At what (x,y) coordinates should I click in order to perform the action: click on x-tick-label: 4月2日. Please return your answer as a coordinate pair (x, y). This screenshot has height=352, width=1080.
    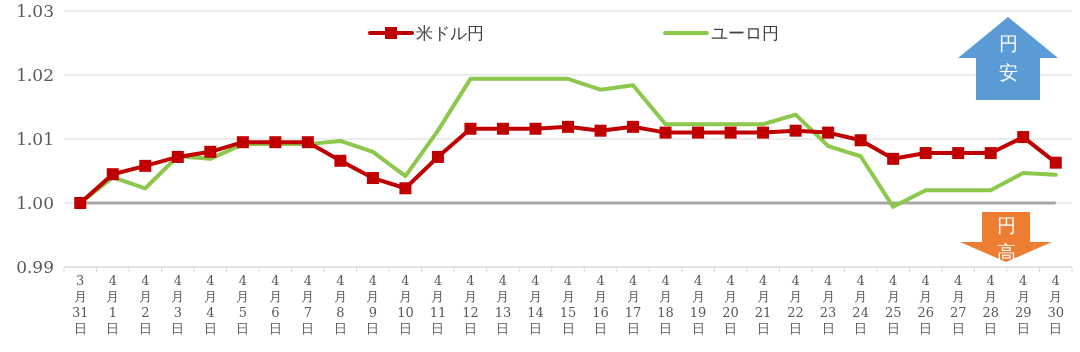
    Looking at the image, I should click on (145, 304).